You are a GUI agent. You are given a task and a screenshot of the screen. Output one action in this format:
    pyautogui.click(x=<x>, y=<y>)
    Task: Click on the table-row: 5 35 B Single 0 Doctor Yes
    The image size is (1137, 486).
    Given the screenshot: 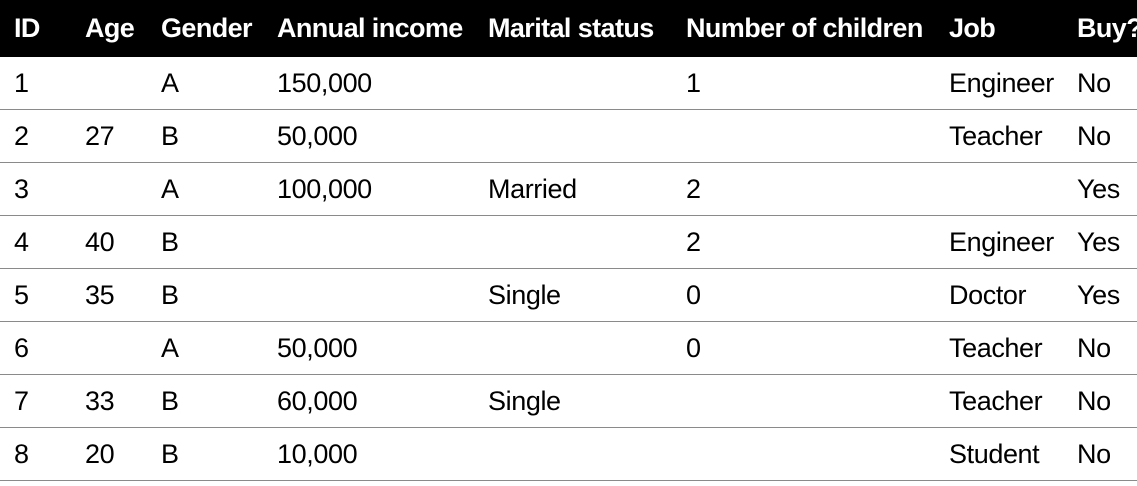 What is the action you would take?
    pyautogui.click(x=568, y=295)
    